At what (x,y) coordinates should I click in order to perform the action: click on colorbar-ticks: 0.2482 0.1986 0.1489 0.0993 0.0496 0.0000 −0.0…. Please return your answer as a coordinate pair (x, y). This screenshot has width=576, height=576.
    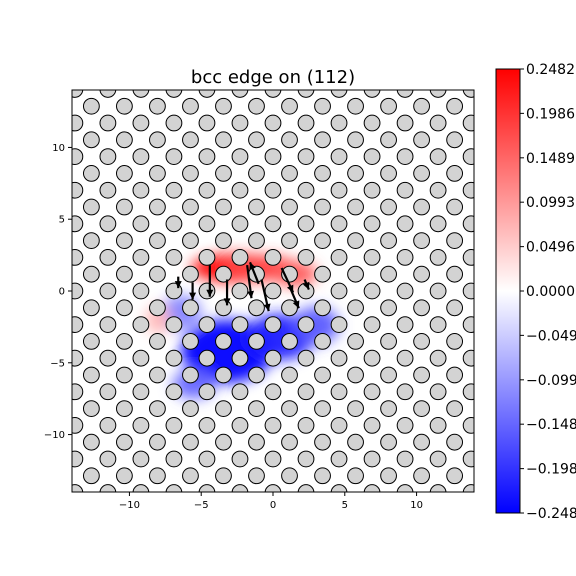
    Looking at the image, I should click on (548, 292).